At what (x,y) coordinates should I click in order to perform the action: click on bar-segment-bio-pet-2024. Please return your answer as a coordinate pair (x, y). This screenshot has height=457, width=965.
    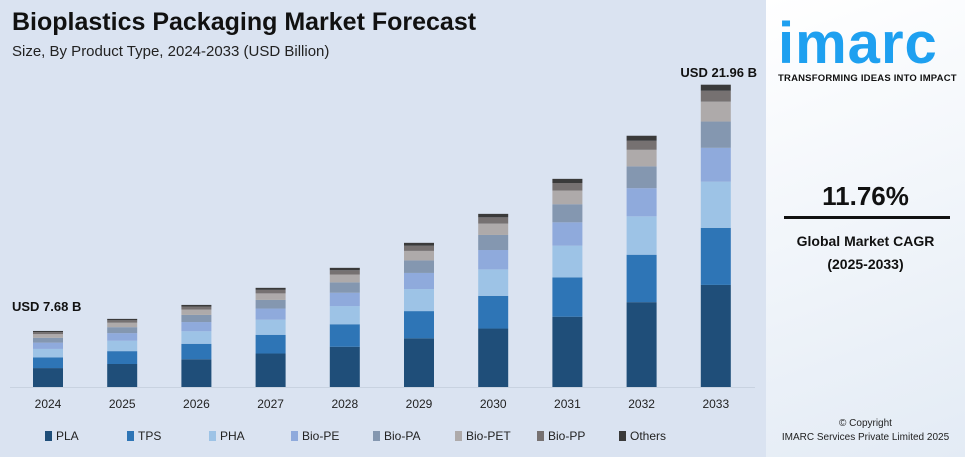
    Looking at the image, I should click on (48, 336).